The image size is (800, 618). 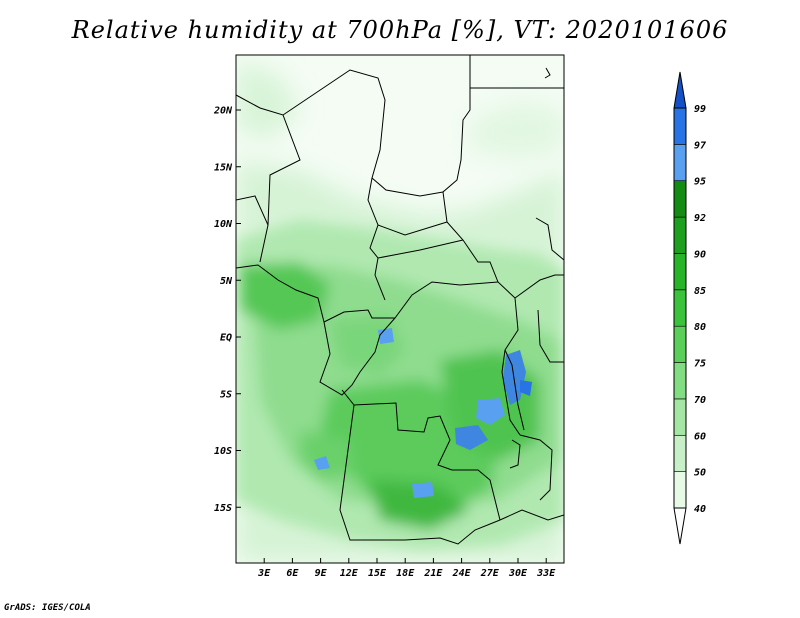 What do you see at coordinates (47, 608) in the screenshot?
I see `grads-credit: GrADS: IGES/COLA` at bounding box center [47, 608].